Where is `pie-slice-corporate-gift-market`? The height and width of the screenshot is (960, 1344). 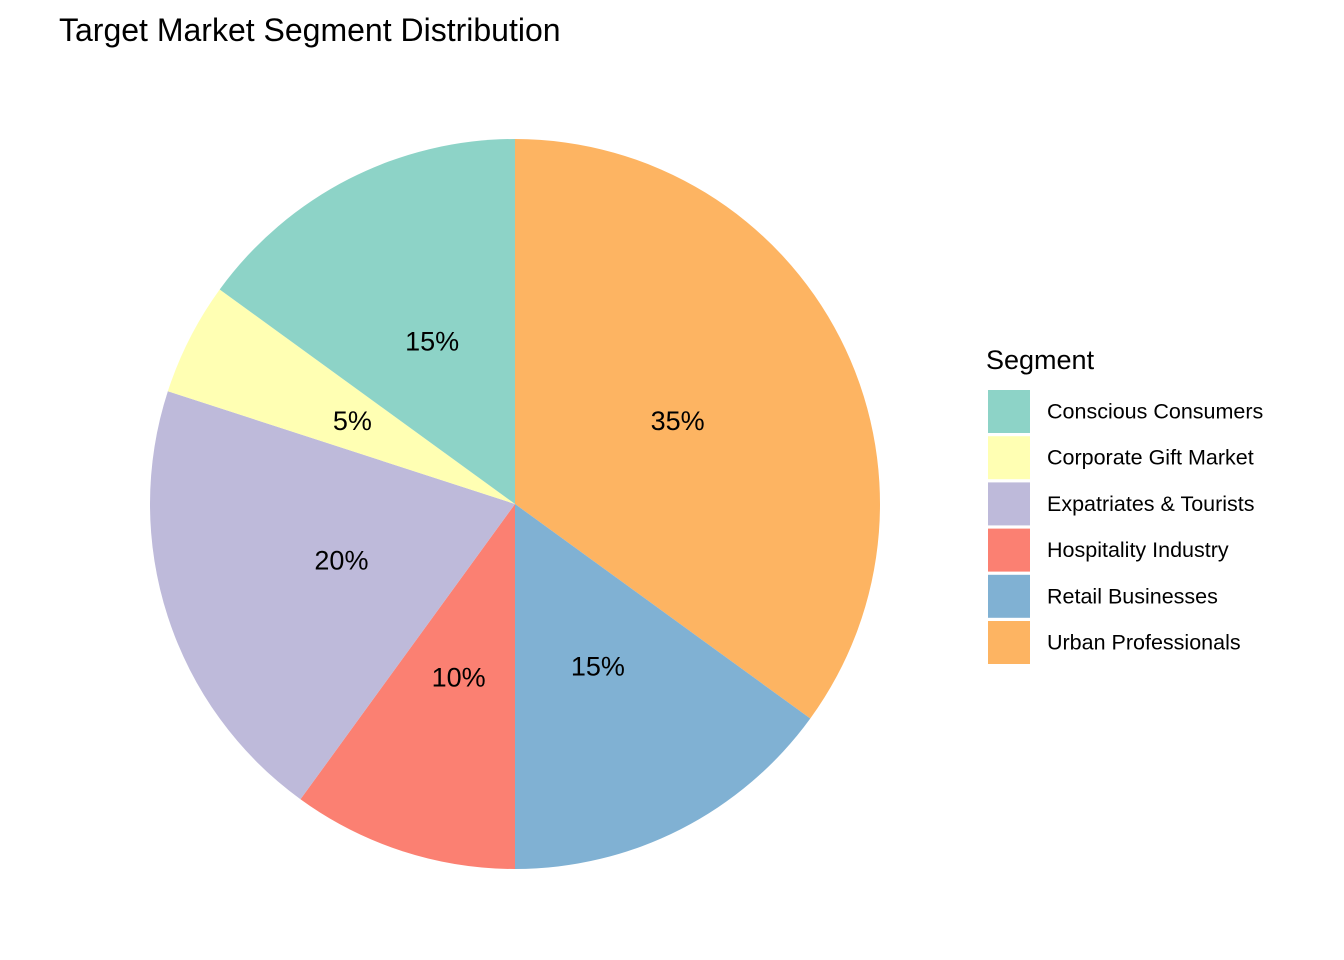 pie-slice-corporate-gift-market is located at coordinates (341, 396).